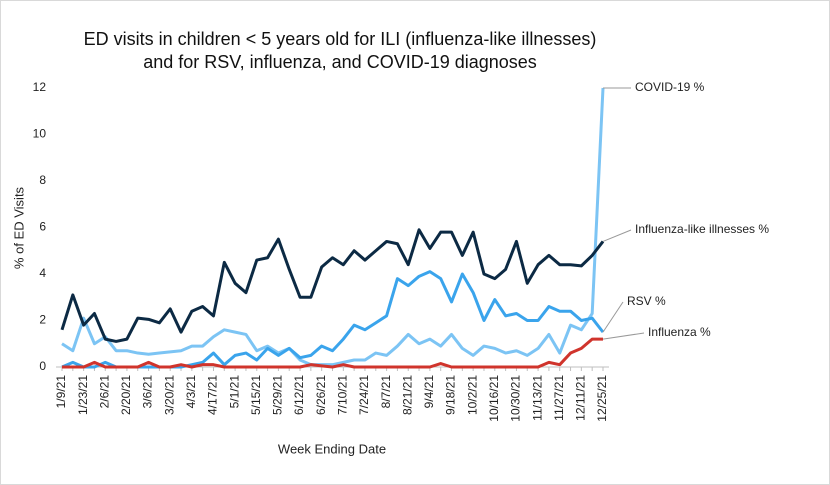 The image size is (830, 485). I want to click on x-tick-label: 8/7/21, so click(386, 392).